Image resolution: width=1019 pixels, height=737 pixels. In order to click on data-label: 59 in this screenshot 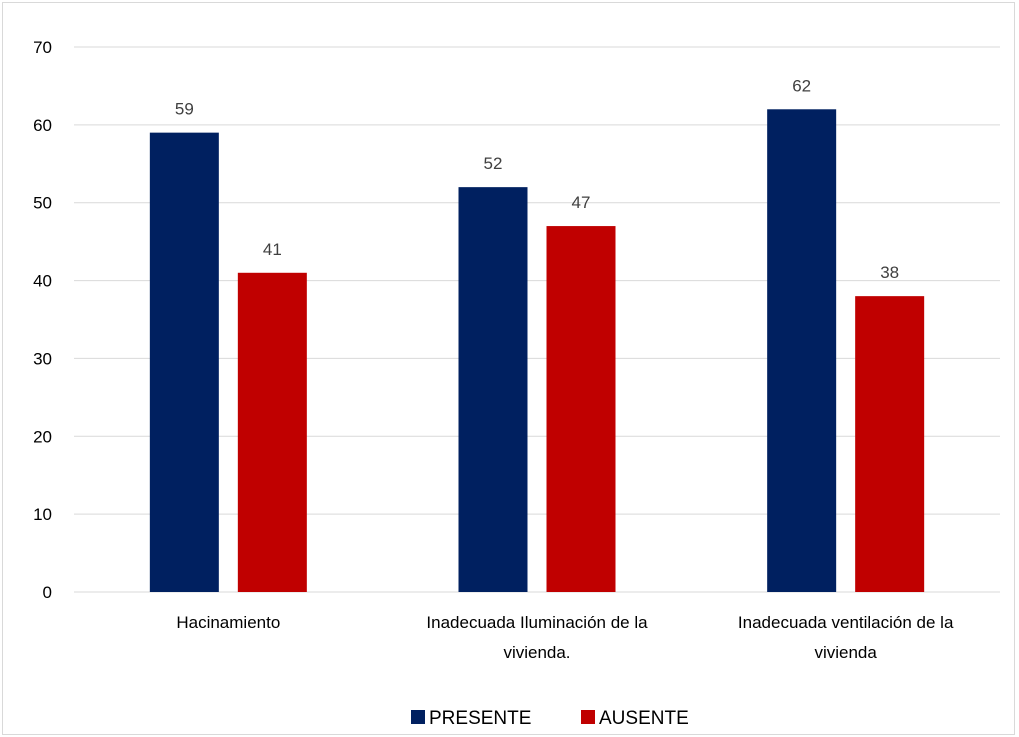, I will do `click(184, 109)`.